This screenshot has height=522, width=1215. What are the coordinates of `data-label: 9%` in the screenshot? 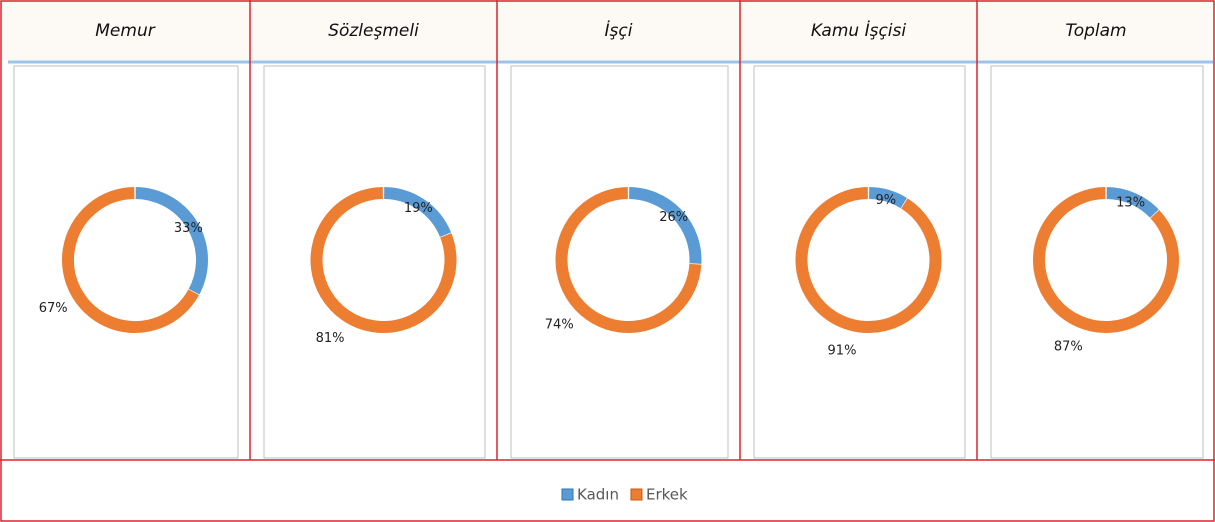 It's located at (885, 200).